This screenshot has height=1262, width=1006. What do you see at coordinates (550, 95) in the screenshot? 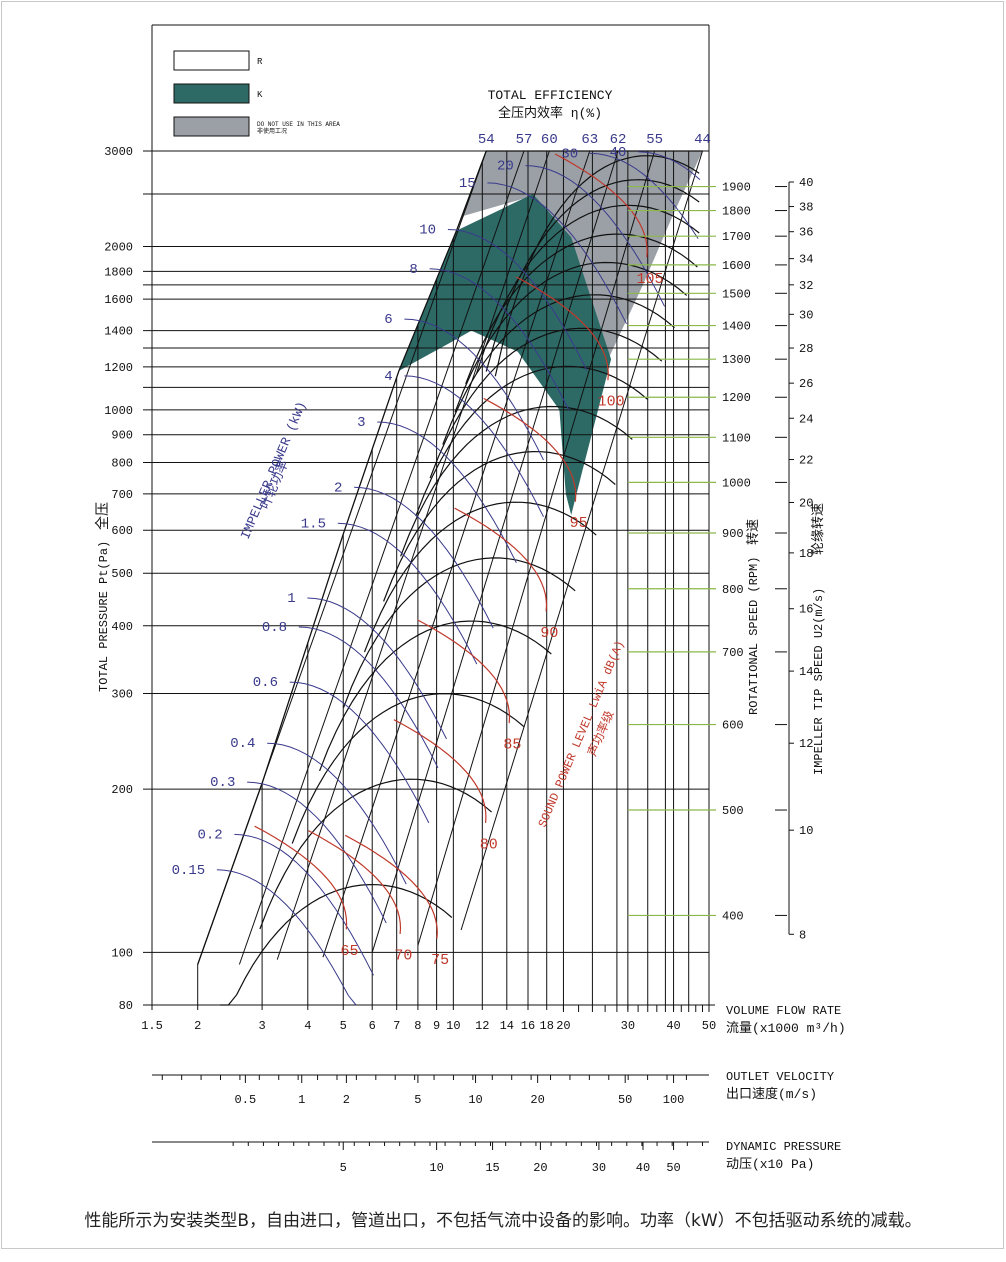
I see `chart-title: TOTAL EFFICIENCY` at bounding box center [550, 95].